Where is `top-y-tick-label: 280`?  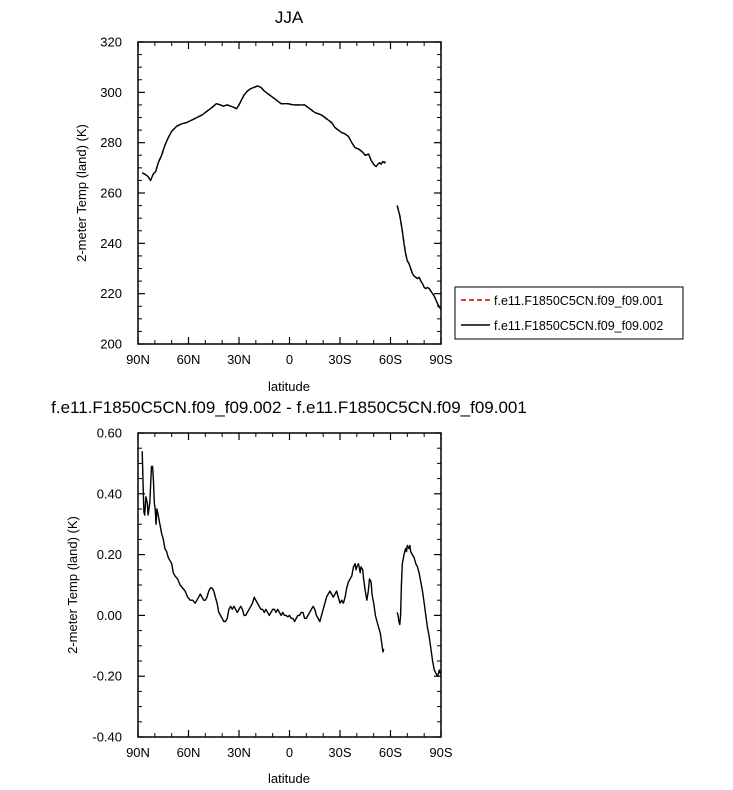
top-y-tick-label: 280 is located at coordinates (111, 142).